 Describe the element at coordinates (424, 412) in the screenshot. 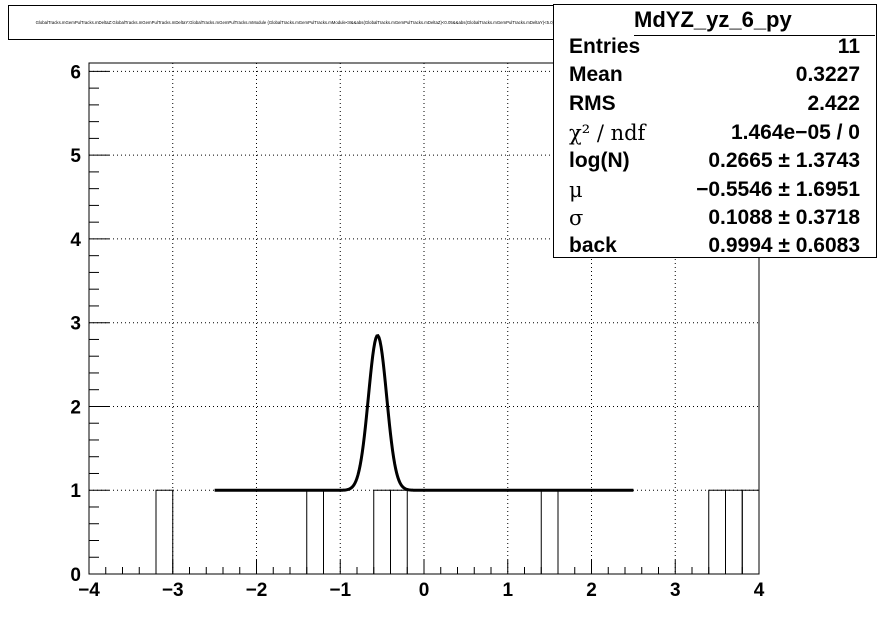

I see `fit-curve` at that location.